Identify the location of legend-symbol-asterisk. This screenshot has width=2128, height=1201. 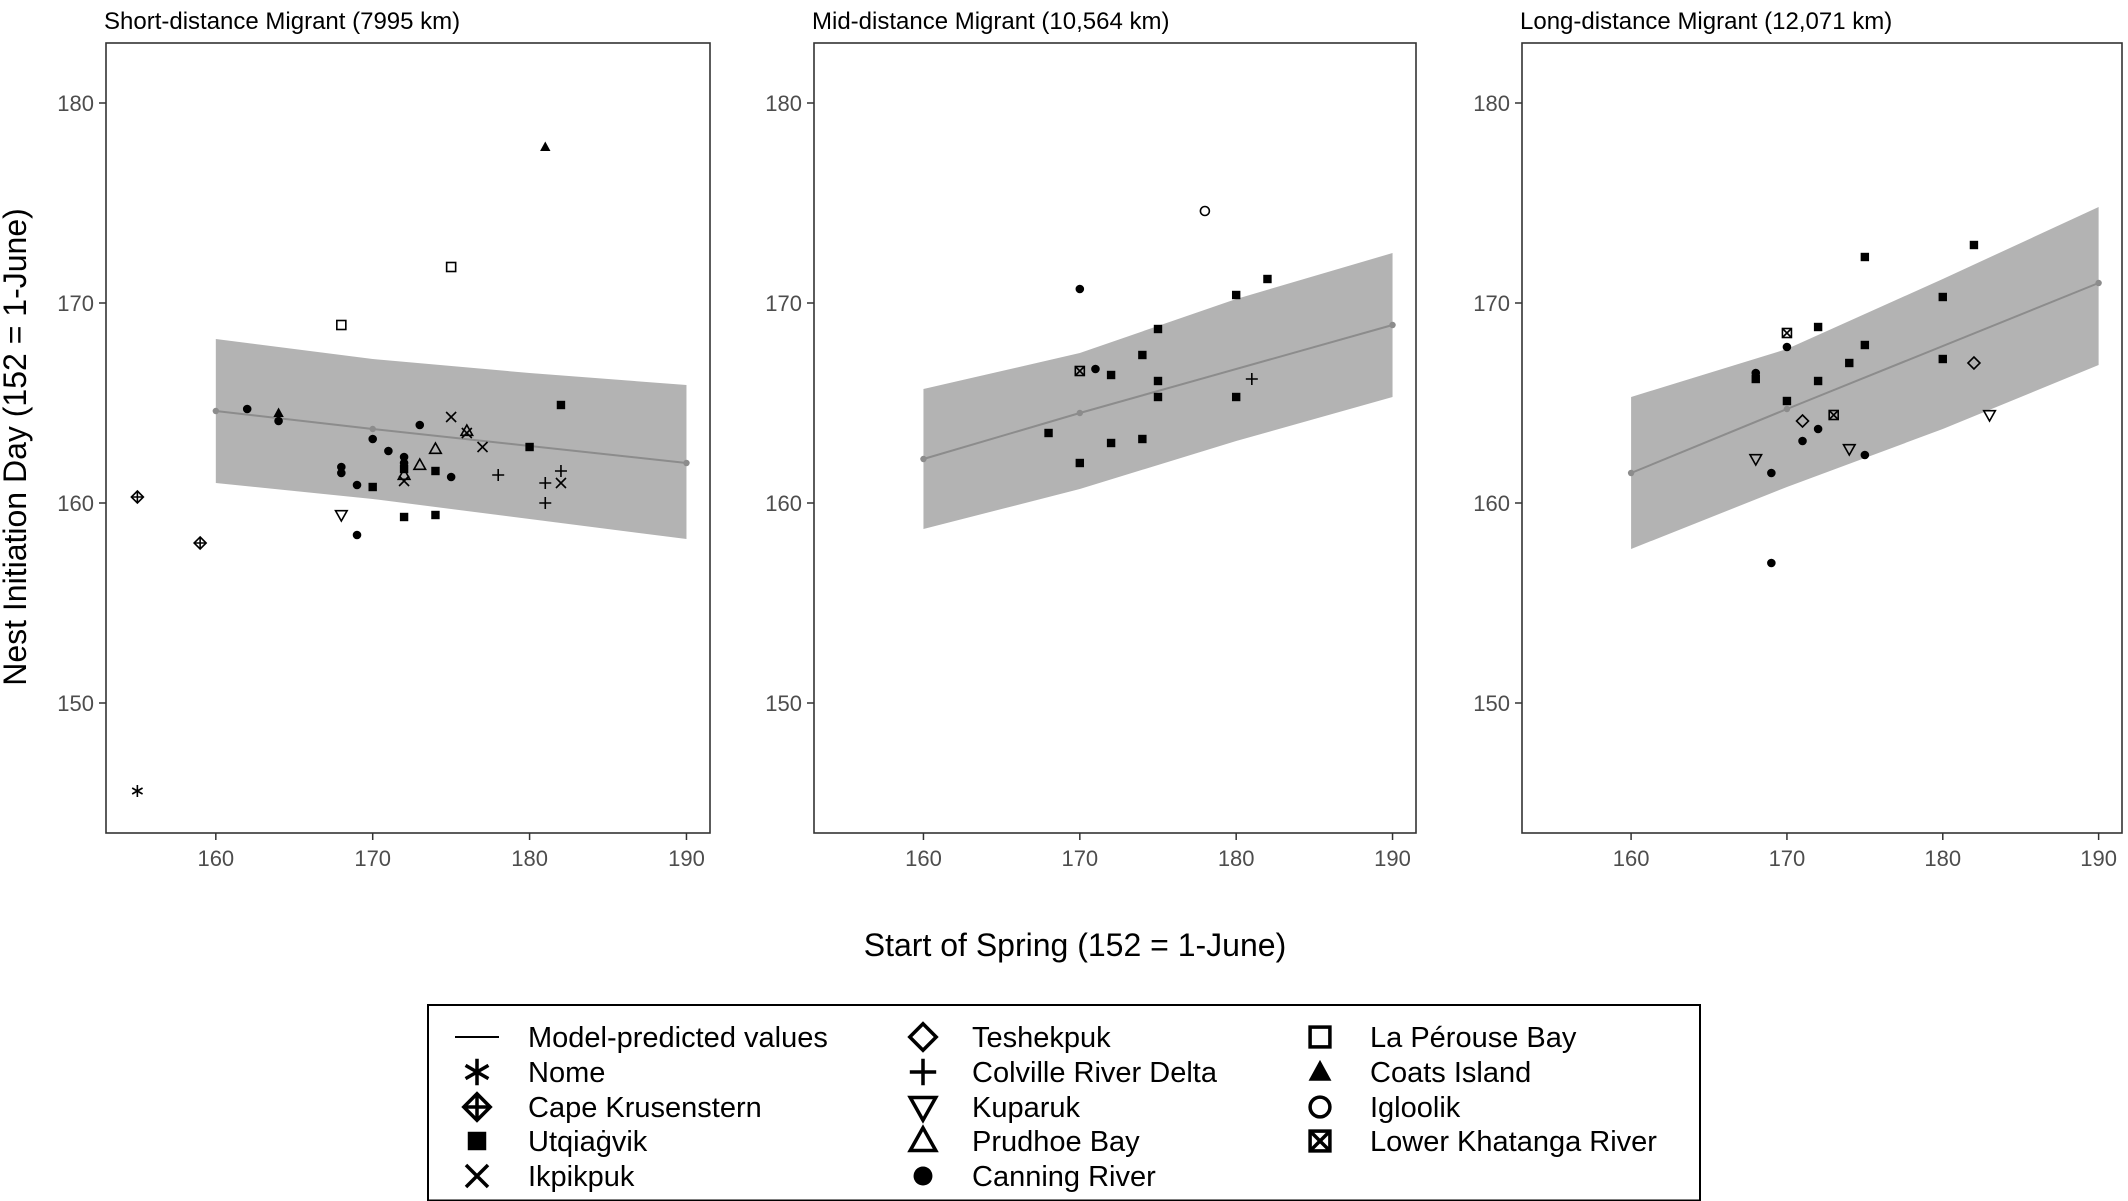
(477, 1072).